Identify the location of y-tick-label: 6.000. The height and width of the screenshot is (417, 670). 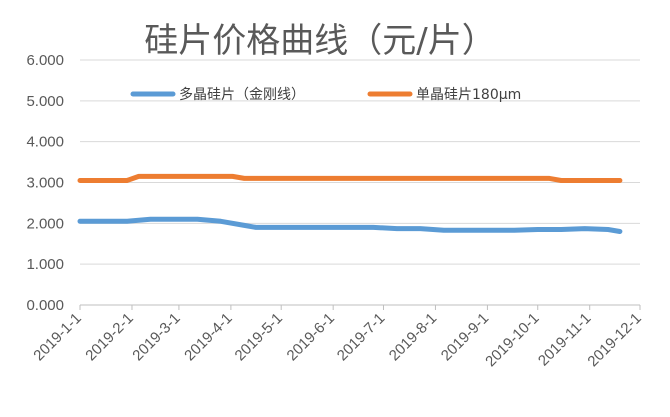
(45, 60).